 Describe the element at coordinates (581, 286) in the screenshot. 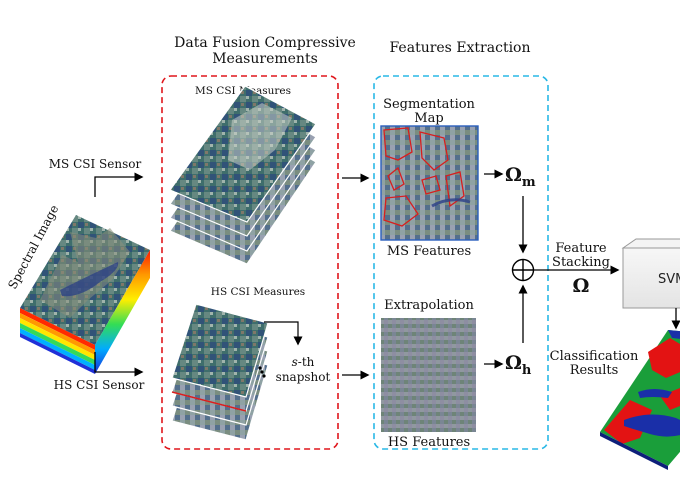

I see `omega-stacked-symbol: Ω` at that location.